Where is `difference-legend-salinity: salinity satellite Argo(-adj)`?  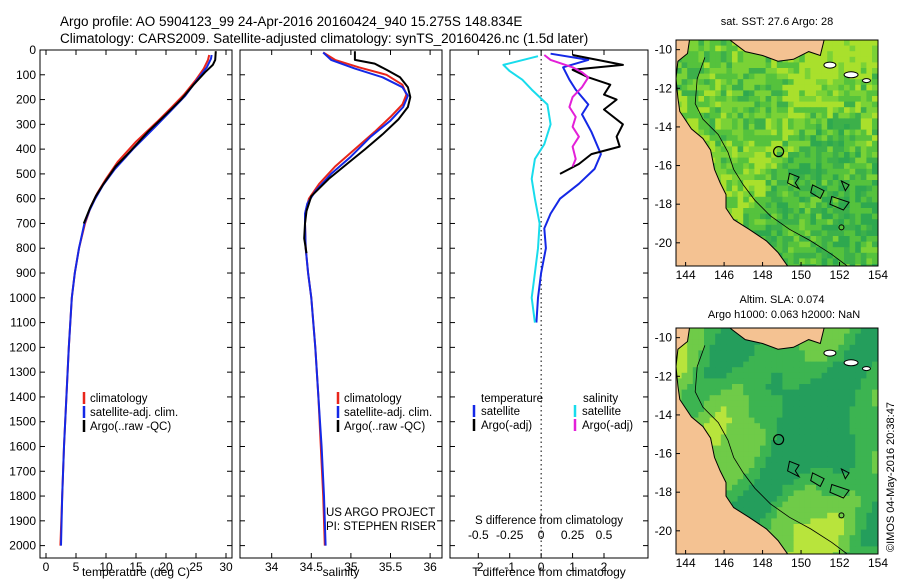 difference-legend-salinity: salinity satellite Argo(-adj) is located at coordinates (603, 412).